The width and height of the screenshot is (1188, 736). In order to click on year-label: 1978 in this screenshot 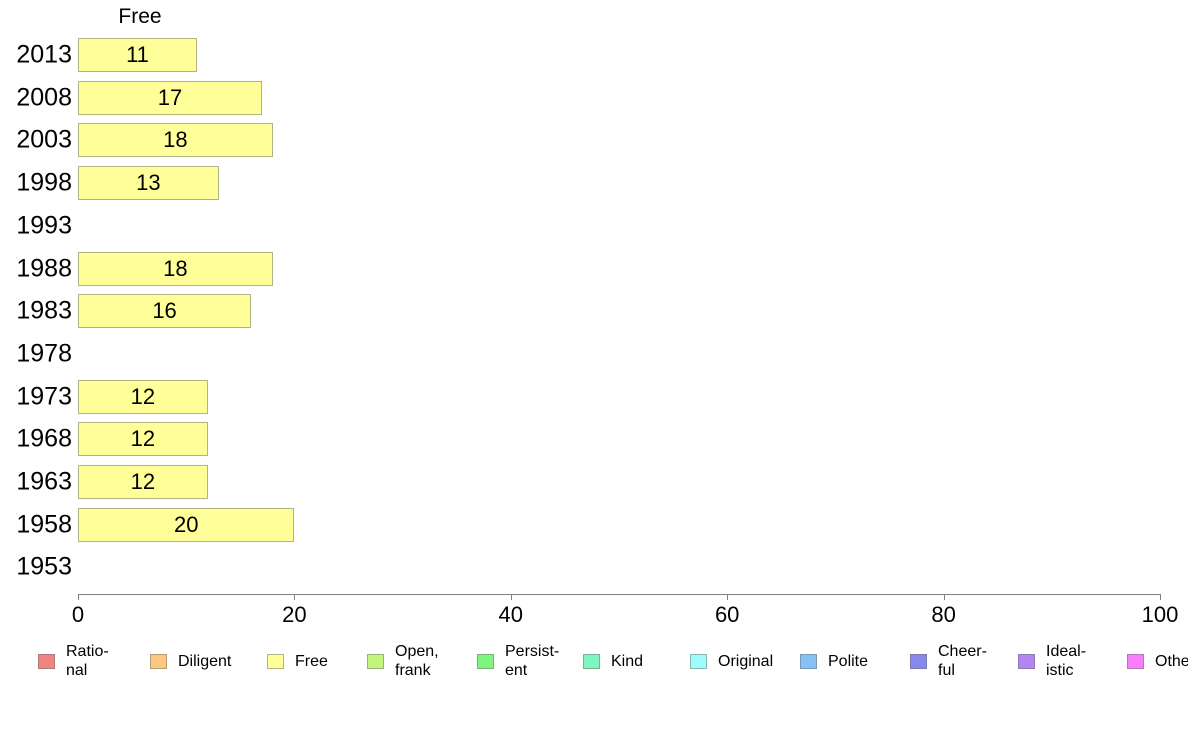, I will do `click(44, 353)`.